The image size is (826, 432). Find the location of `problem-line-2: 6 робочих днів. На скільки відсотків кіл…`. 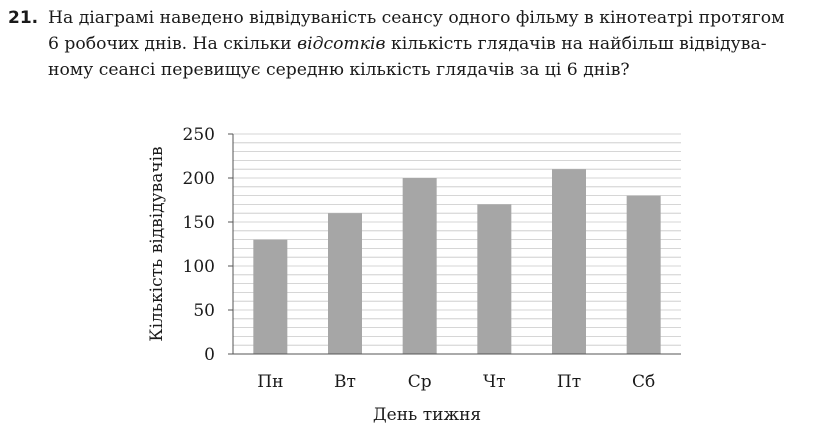

problem-line-2: 6 робочих днів. На скільки відсотків кіл… is located at coordinates (407, 44).